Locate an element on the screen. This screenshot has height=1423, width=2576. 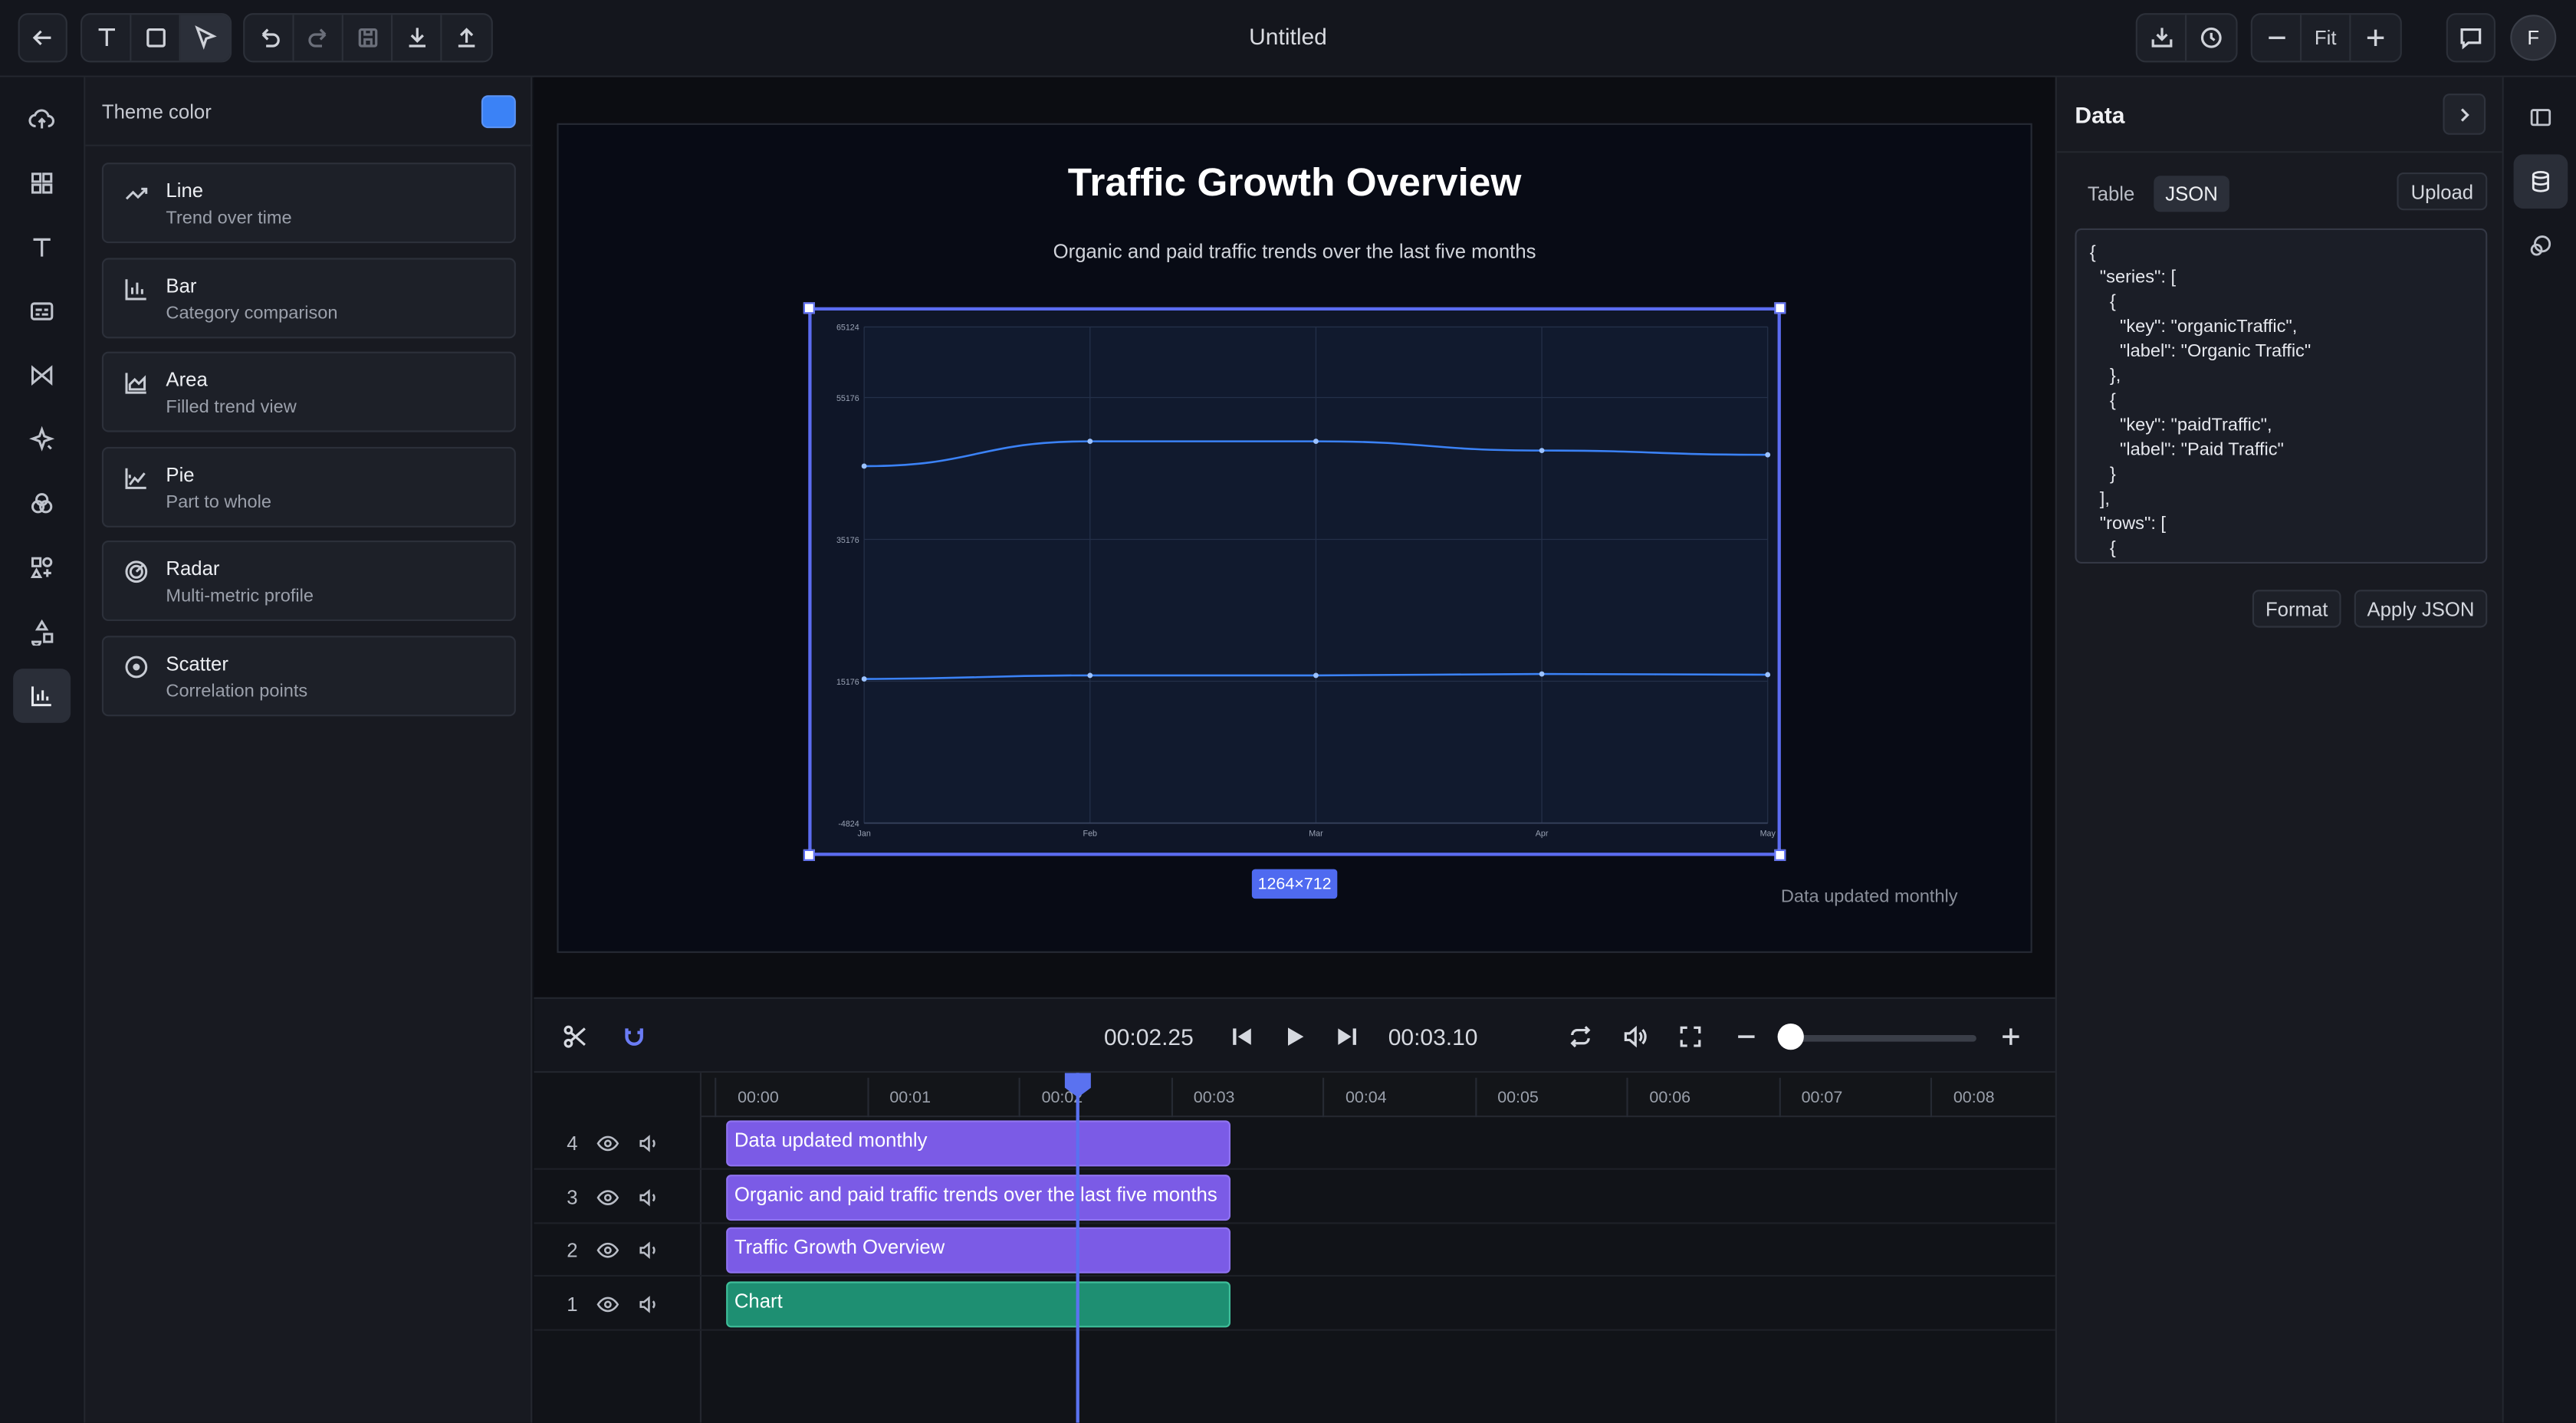
chart-type-pie: Pie Part to whole is located at coordinates (308, 487).